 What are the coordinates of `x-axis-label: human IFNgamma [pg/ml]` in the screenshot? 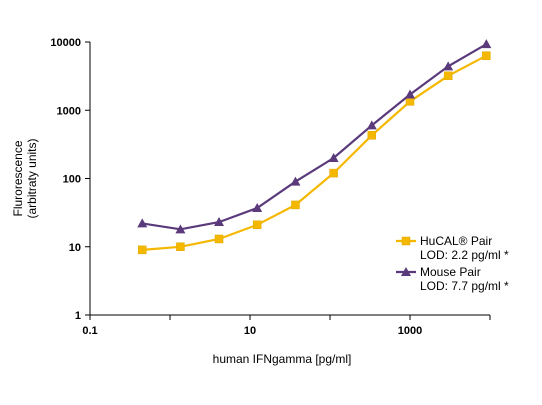 It's located at (282, 359).